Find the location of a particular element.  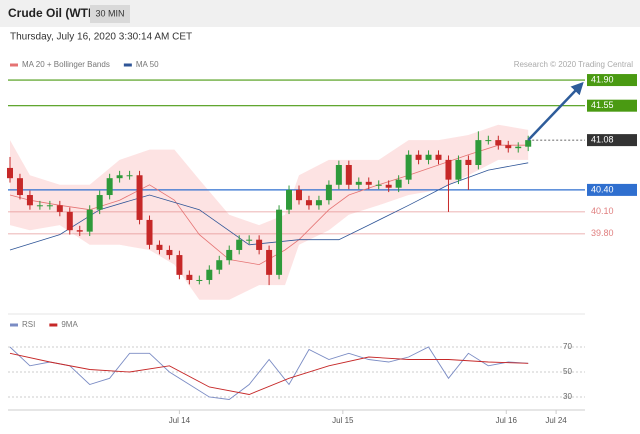

legend-label: MA 20 + Bollinger Bands is located at coordinates (66, 64).